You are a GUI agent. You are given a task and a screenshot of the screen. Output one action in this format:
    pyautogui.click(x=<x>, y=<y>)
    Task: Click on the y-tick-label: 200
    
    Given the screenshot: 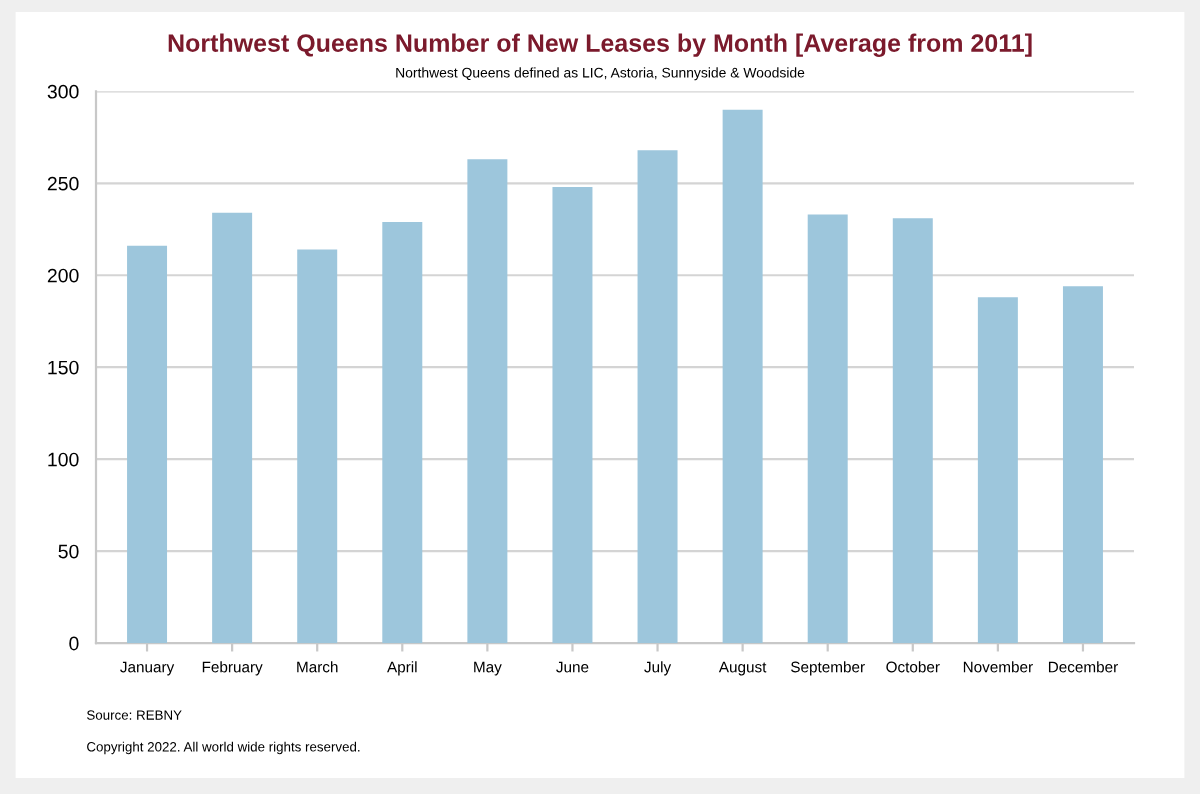 What is the action you would take?
    pyautogui.click(x=63, y=275)
    